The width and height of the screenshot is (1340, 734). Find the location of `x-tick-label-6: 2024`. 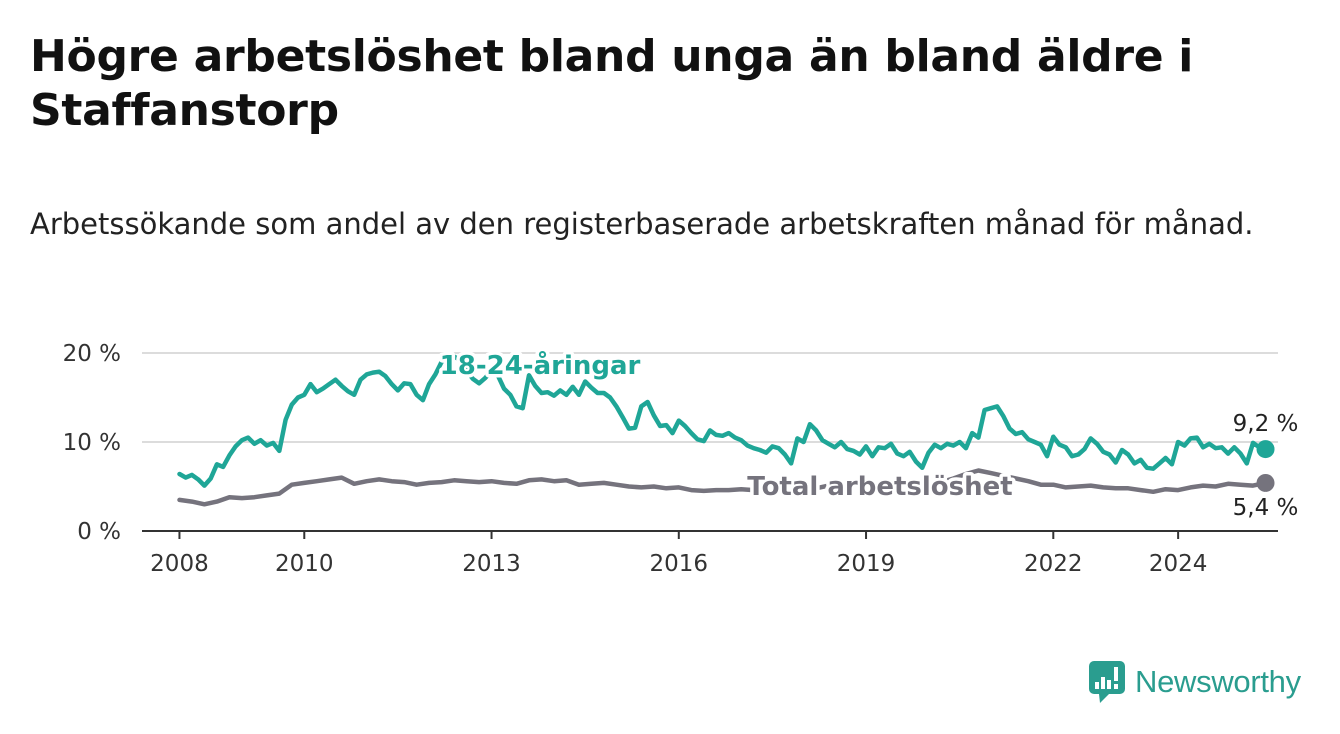

x-tick-label-6: 2024 is located at coordinates (1178, 564).